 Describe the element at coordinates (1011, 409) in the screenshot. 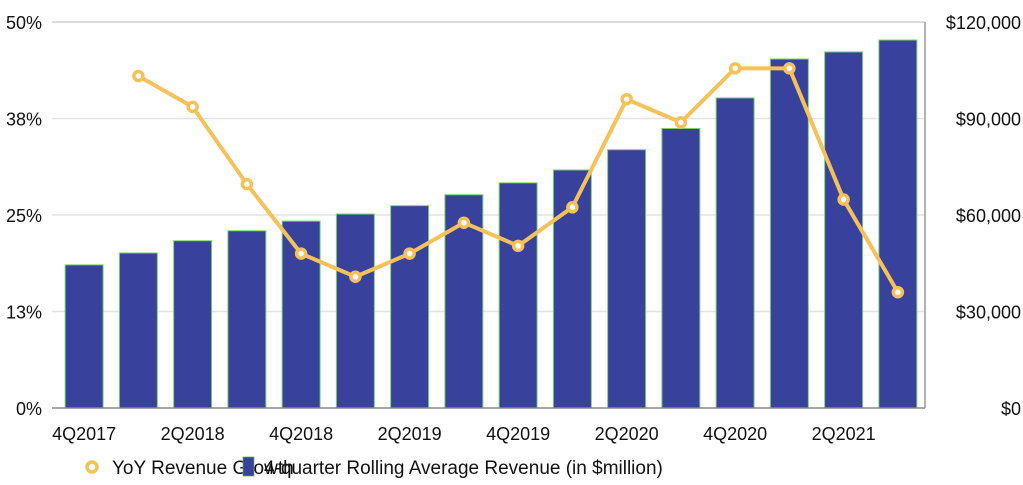

I see `right-tick-label: $0` at that location.